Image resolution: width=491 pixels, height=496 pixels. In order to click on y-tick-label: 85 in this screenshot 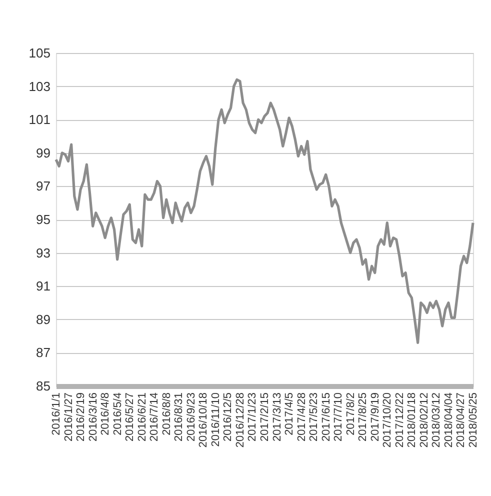, I will do `click(43, 386)`.